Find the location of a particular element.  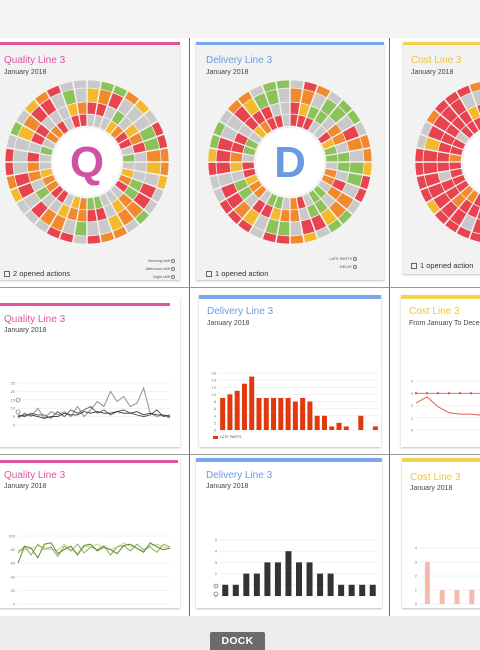

y-tick-label: 2 is located at coordinates (215, 422).